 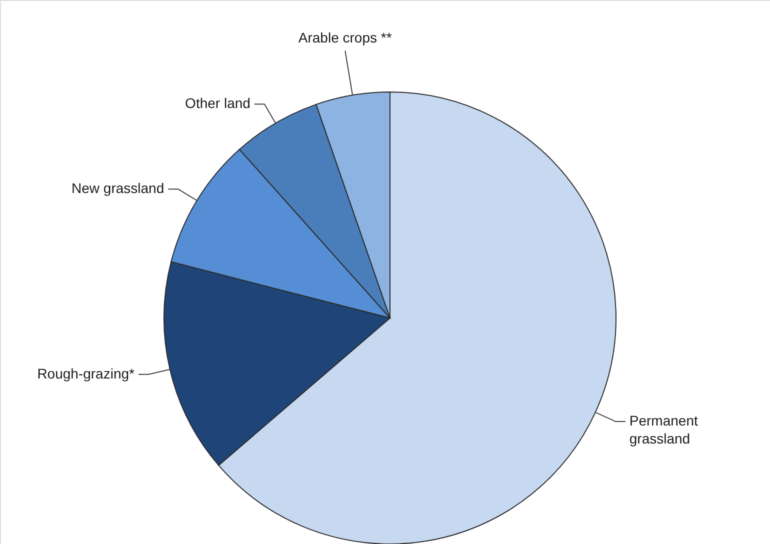 What do you see at coordinates (86, 373) in the screenshot?
I see `slice-label: Rough-grazing*` at bounding box center [86, 373].